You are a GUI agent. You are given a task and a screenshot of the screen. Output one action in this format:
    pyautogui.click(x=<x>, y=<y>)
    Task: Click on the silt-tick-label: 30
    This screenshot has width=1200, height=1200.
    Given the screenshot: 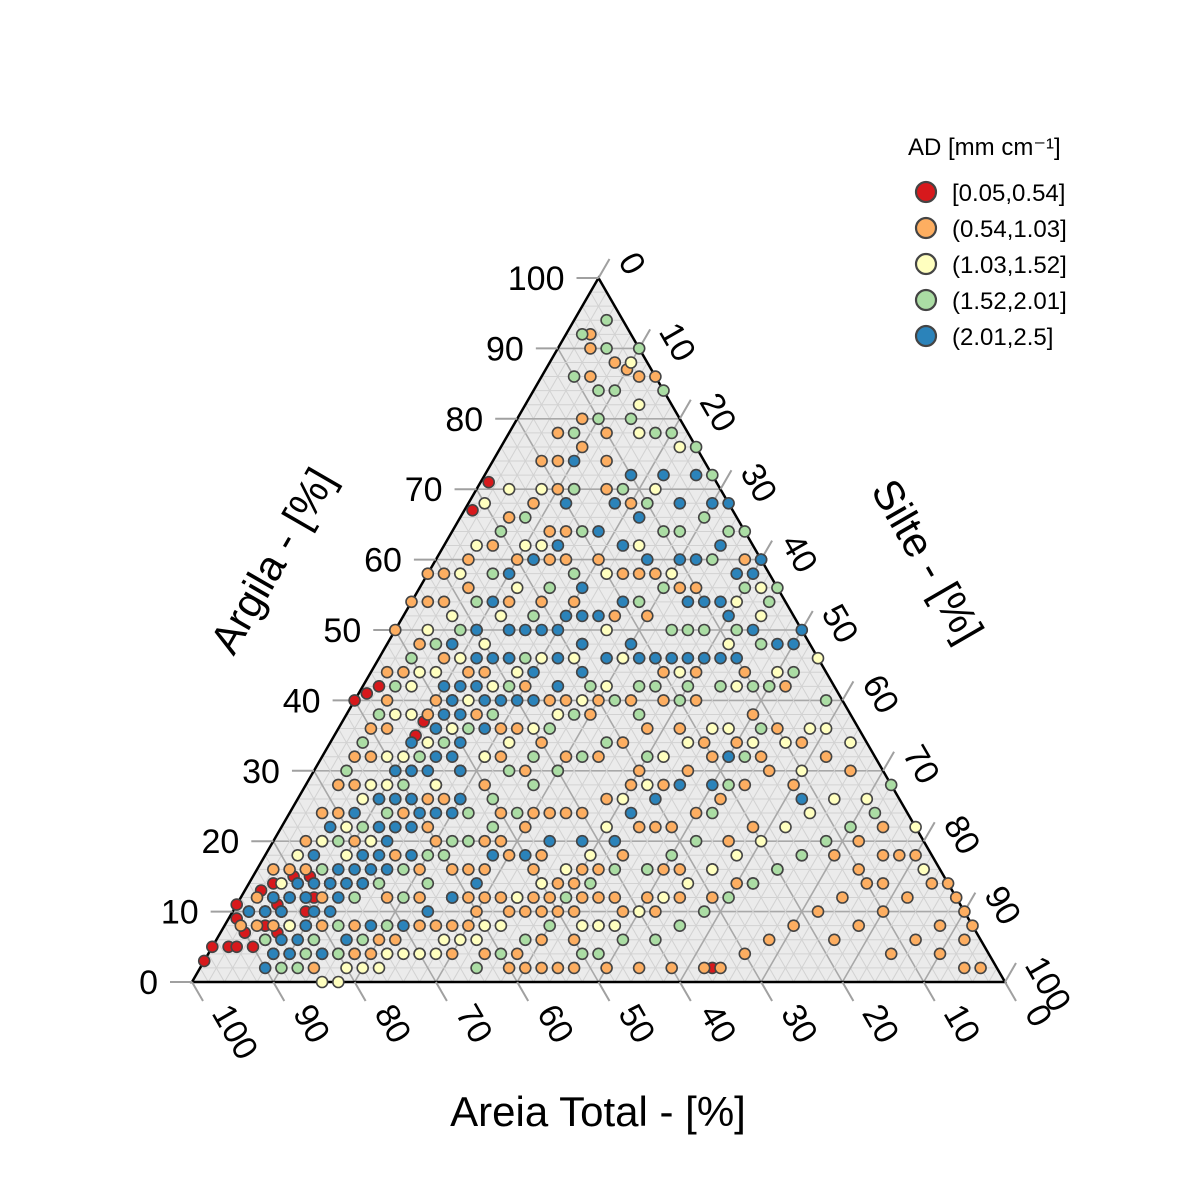 What is the action you would take?
    pyautogui.click(x=759, y=483)
    